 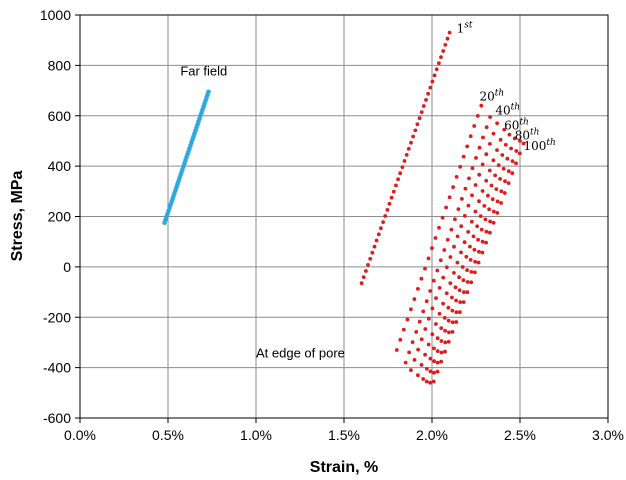 What do you see at coordinates (507, 109) in the screenshot?
I see `cycle-label: 40th` at bounding box center [507, 109].